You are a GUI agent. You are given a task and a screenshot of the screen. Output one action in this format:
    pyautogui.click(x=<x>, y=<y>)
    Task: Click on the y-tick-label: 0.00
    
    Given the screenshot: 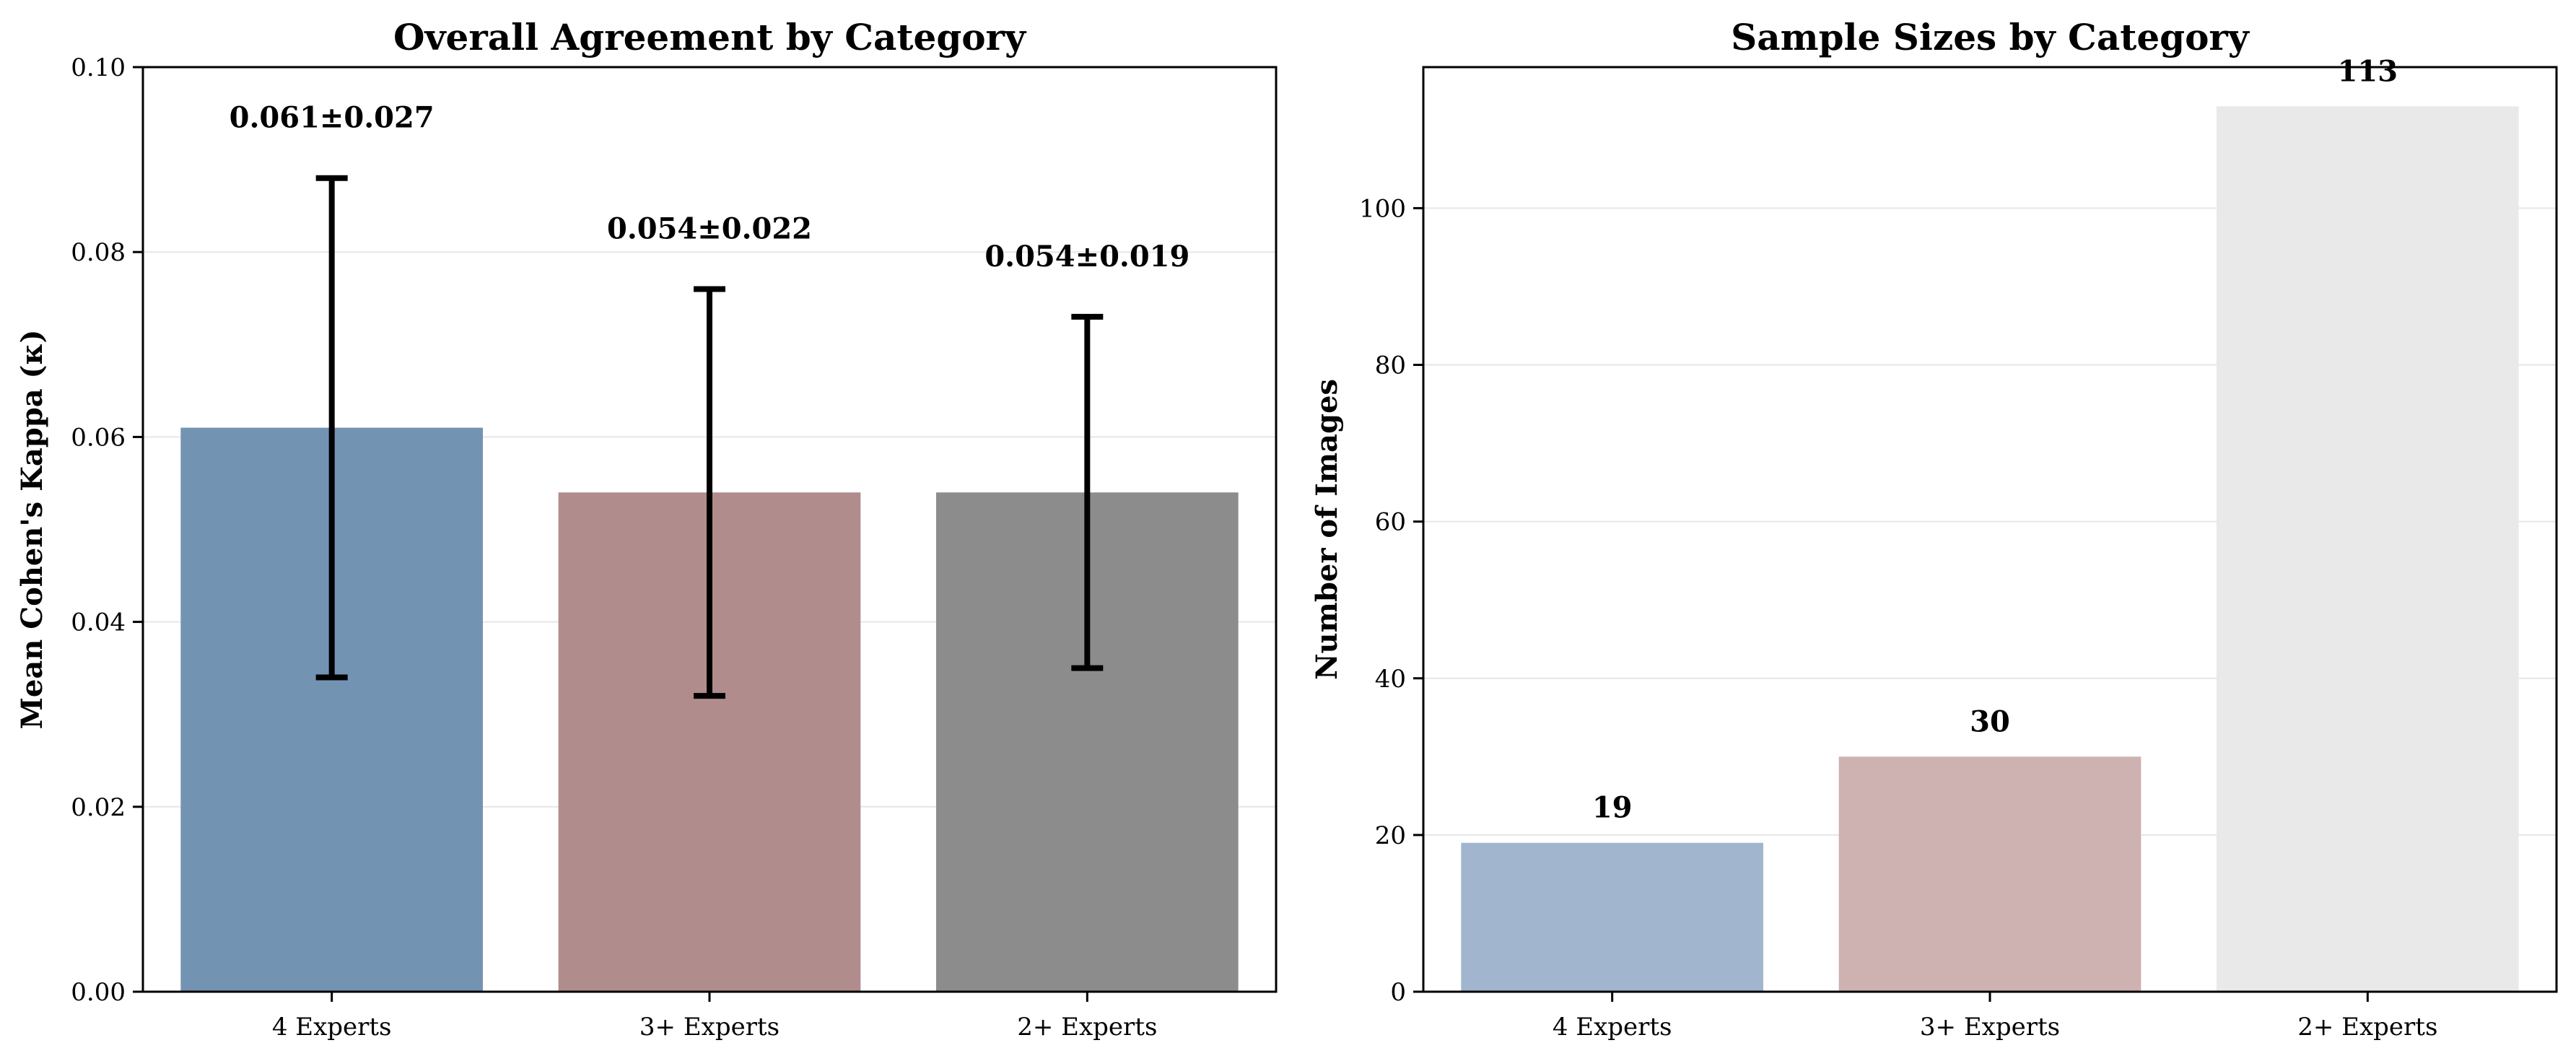 What is the action you would take?
    pyautogui.click(x=98, y=992)
    